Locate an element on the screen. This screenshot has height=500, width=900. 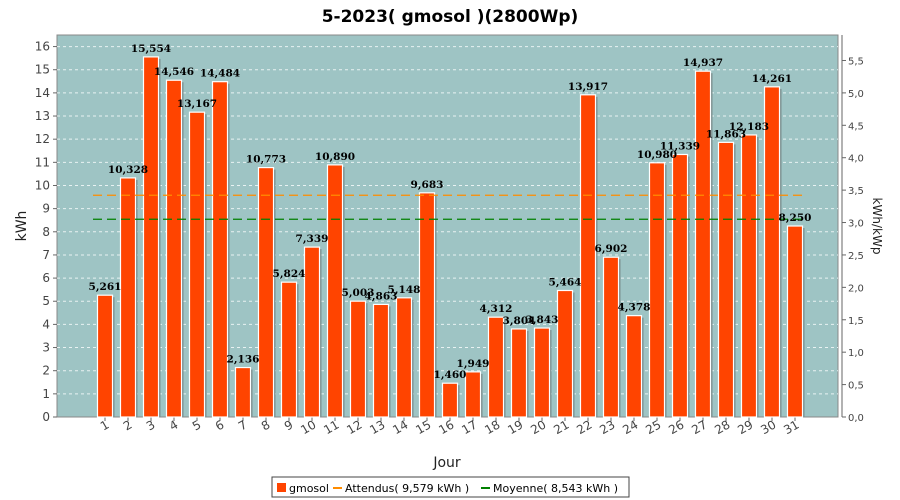
reference-lines is located at coordinates (450, 207).